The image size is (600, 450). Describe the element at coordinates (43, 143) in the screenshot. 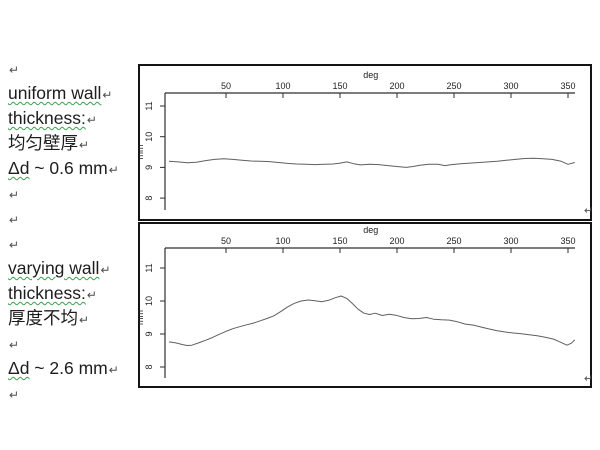

I see `caption-text: 均匀壁厚` at that location.